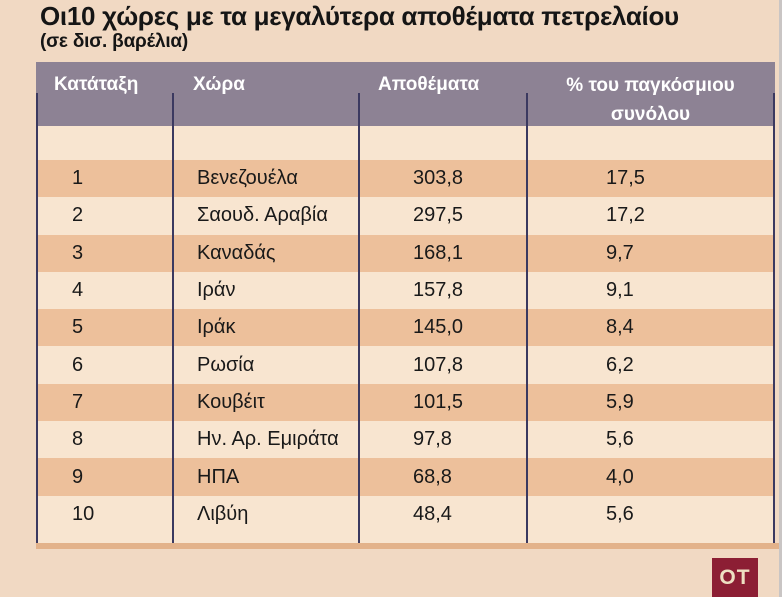 This screenshot has height=597, width=782. What do you see at coordinates (219, 84) in the screenshot?
I see `header-country: Χώρα` at bounding box center [219, 84].